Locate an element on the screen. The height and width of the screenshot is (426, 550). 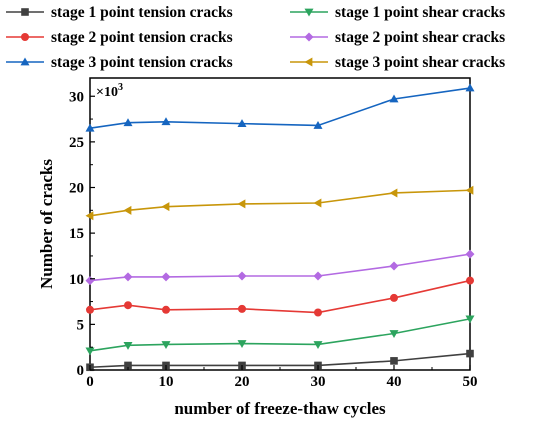
x-tick-label: 50 is located at coordinates (470, 382).